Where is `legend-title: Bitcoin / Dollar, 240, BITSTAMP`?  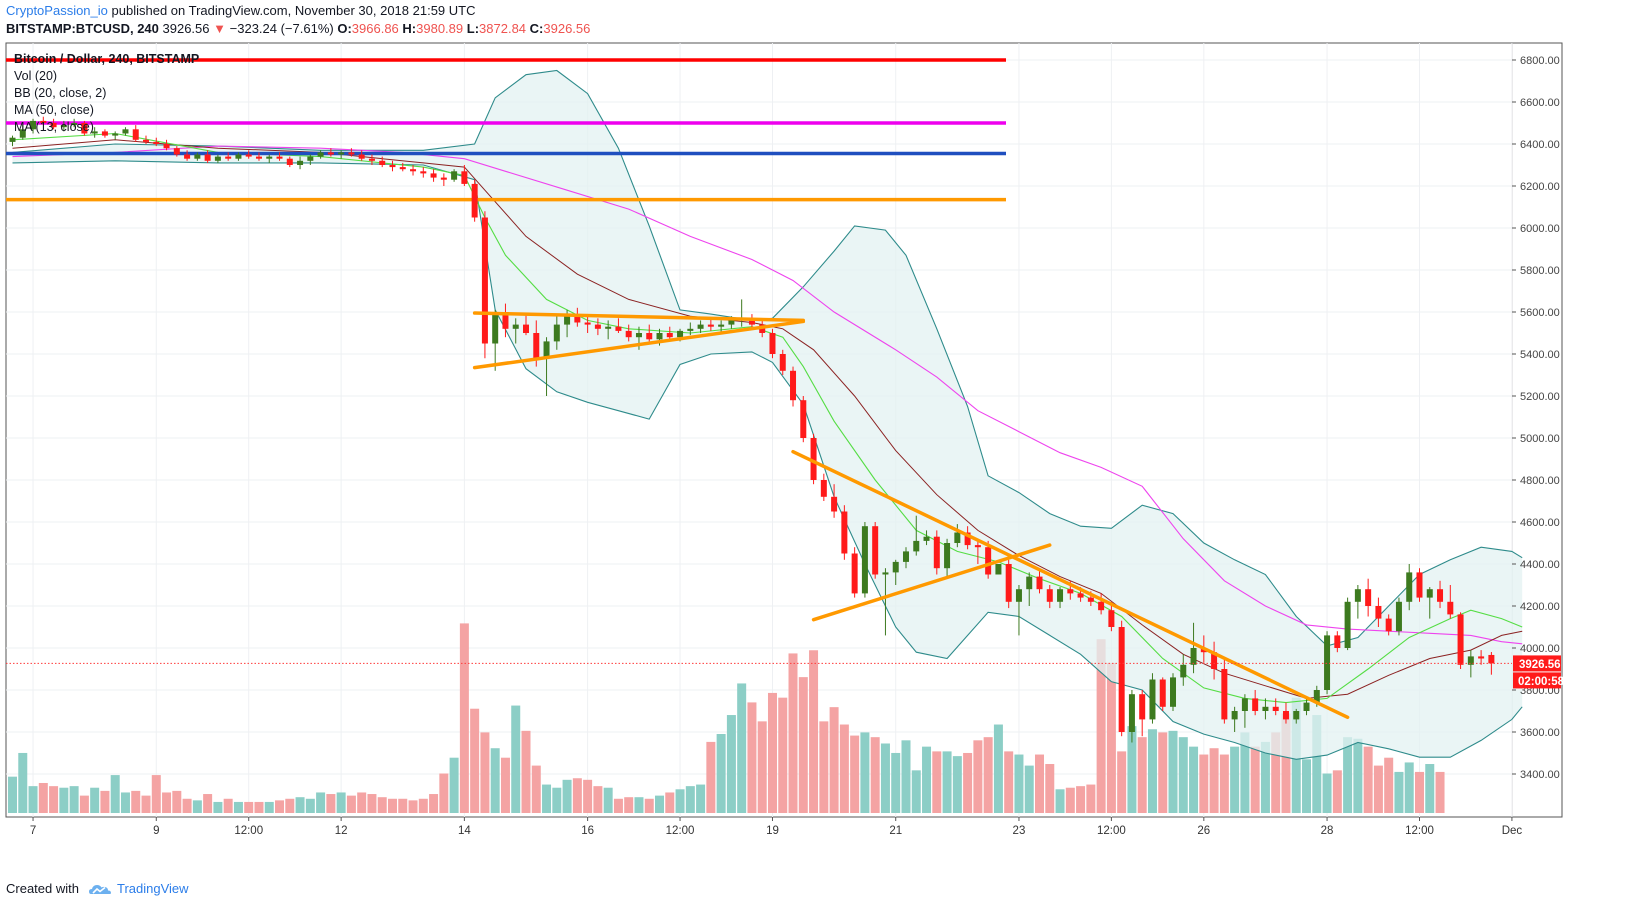
legend-title: Bitcoin / Dollar, 240, BITSTAMP is located at coordinates (107, 59).